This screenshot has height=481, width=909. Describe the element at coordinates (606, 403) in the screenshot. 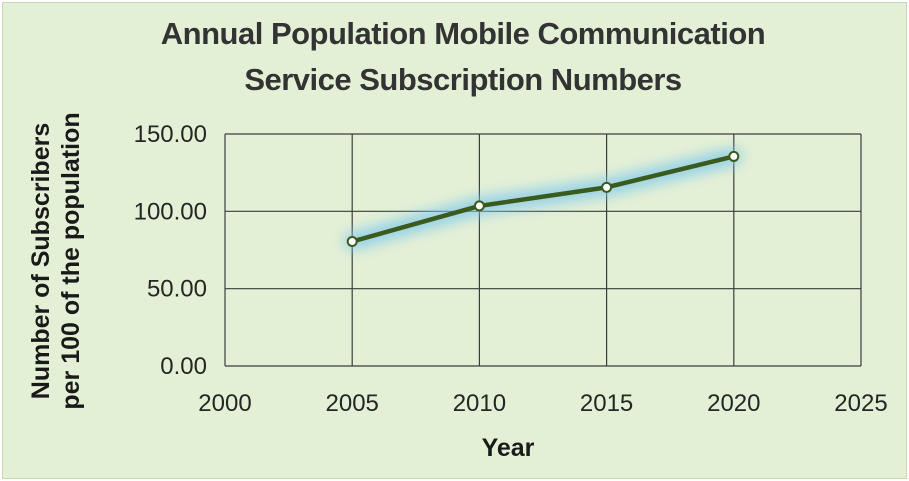

I see `x-tick-label: 2015` at that location.